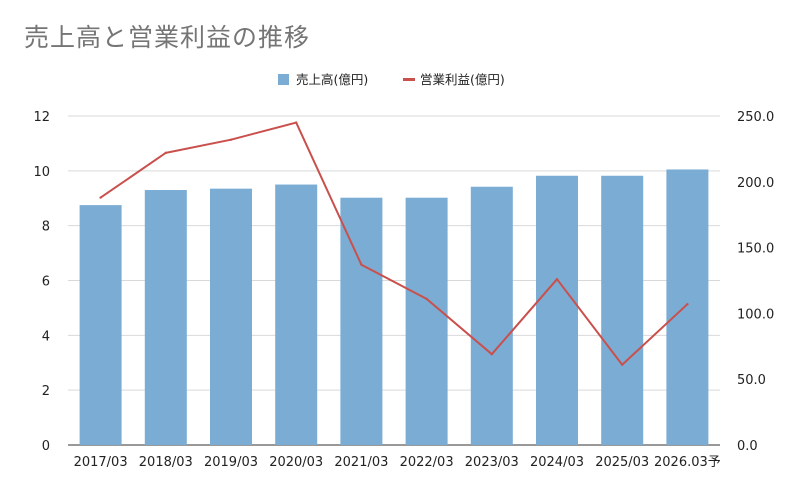 The image size is (800, 499). I want to click on x-tick-label: 2021/03, so click(361, 462).